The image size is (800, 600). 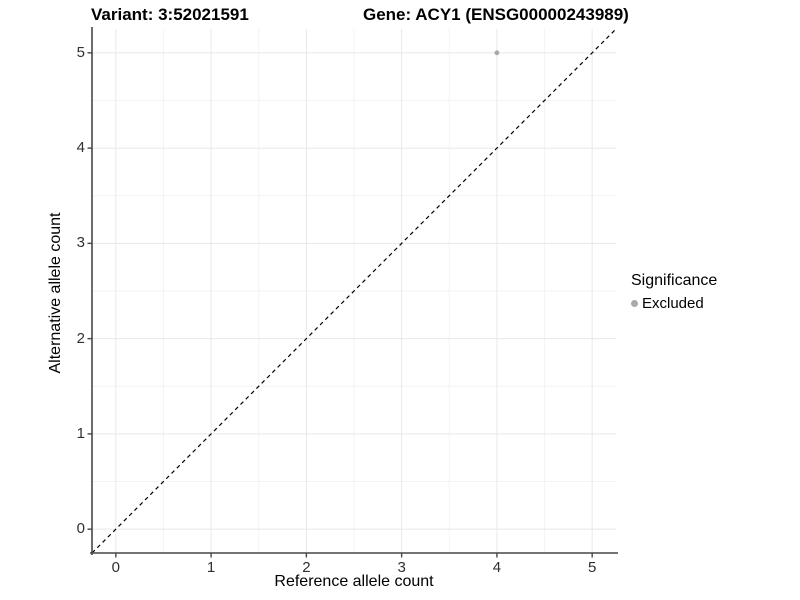 I want to click on y-tick-label: 0, so click(x=80, y=529).